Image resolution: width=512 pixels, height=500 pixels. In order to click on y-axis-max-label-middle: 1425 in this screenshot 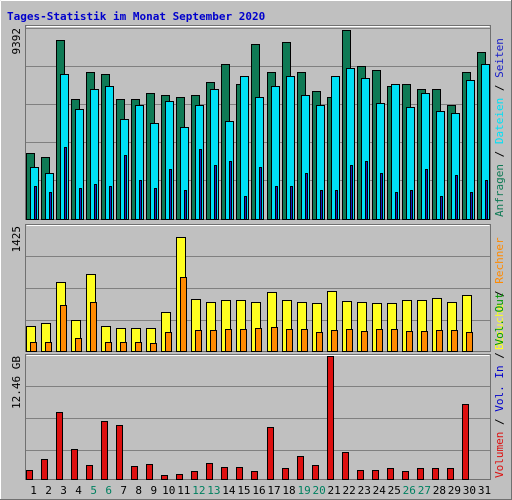, I will do `click(16, 239)`.